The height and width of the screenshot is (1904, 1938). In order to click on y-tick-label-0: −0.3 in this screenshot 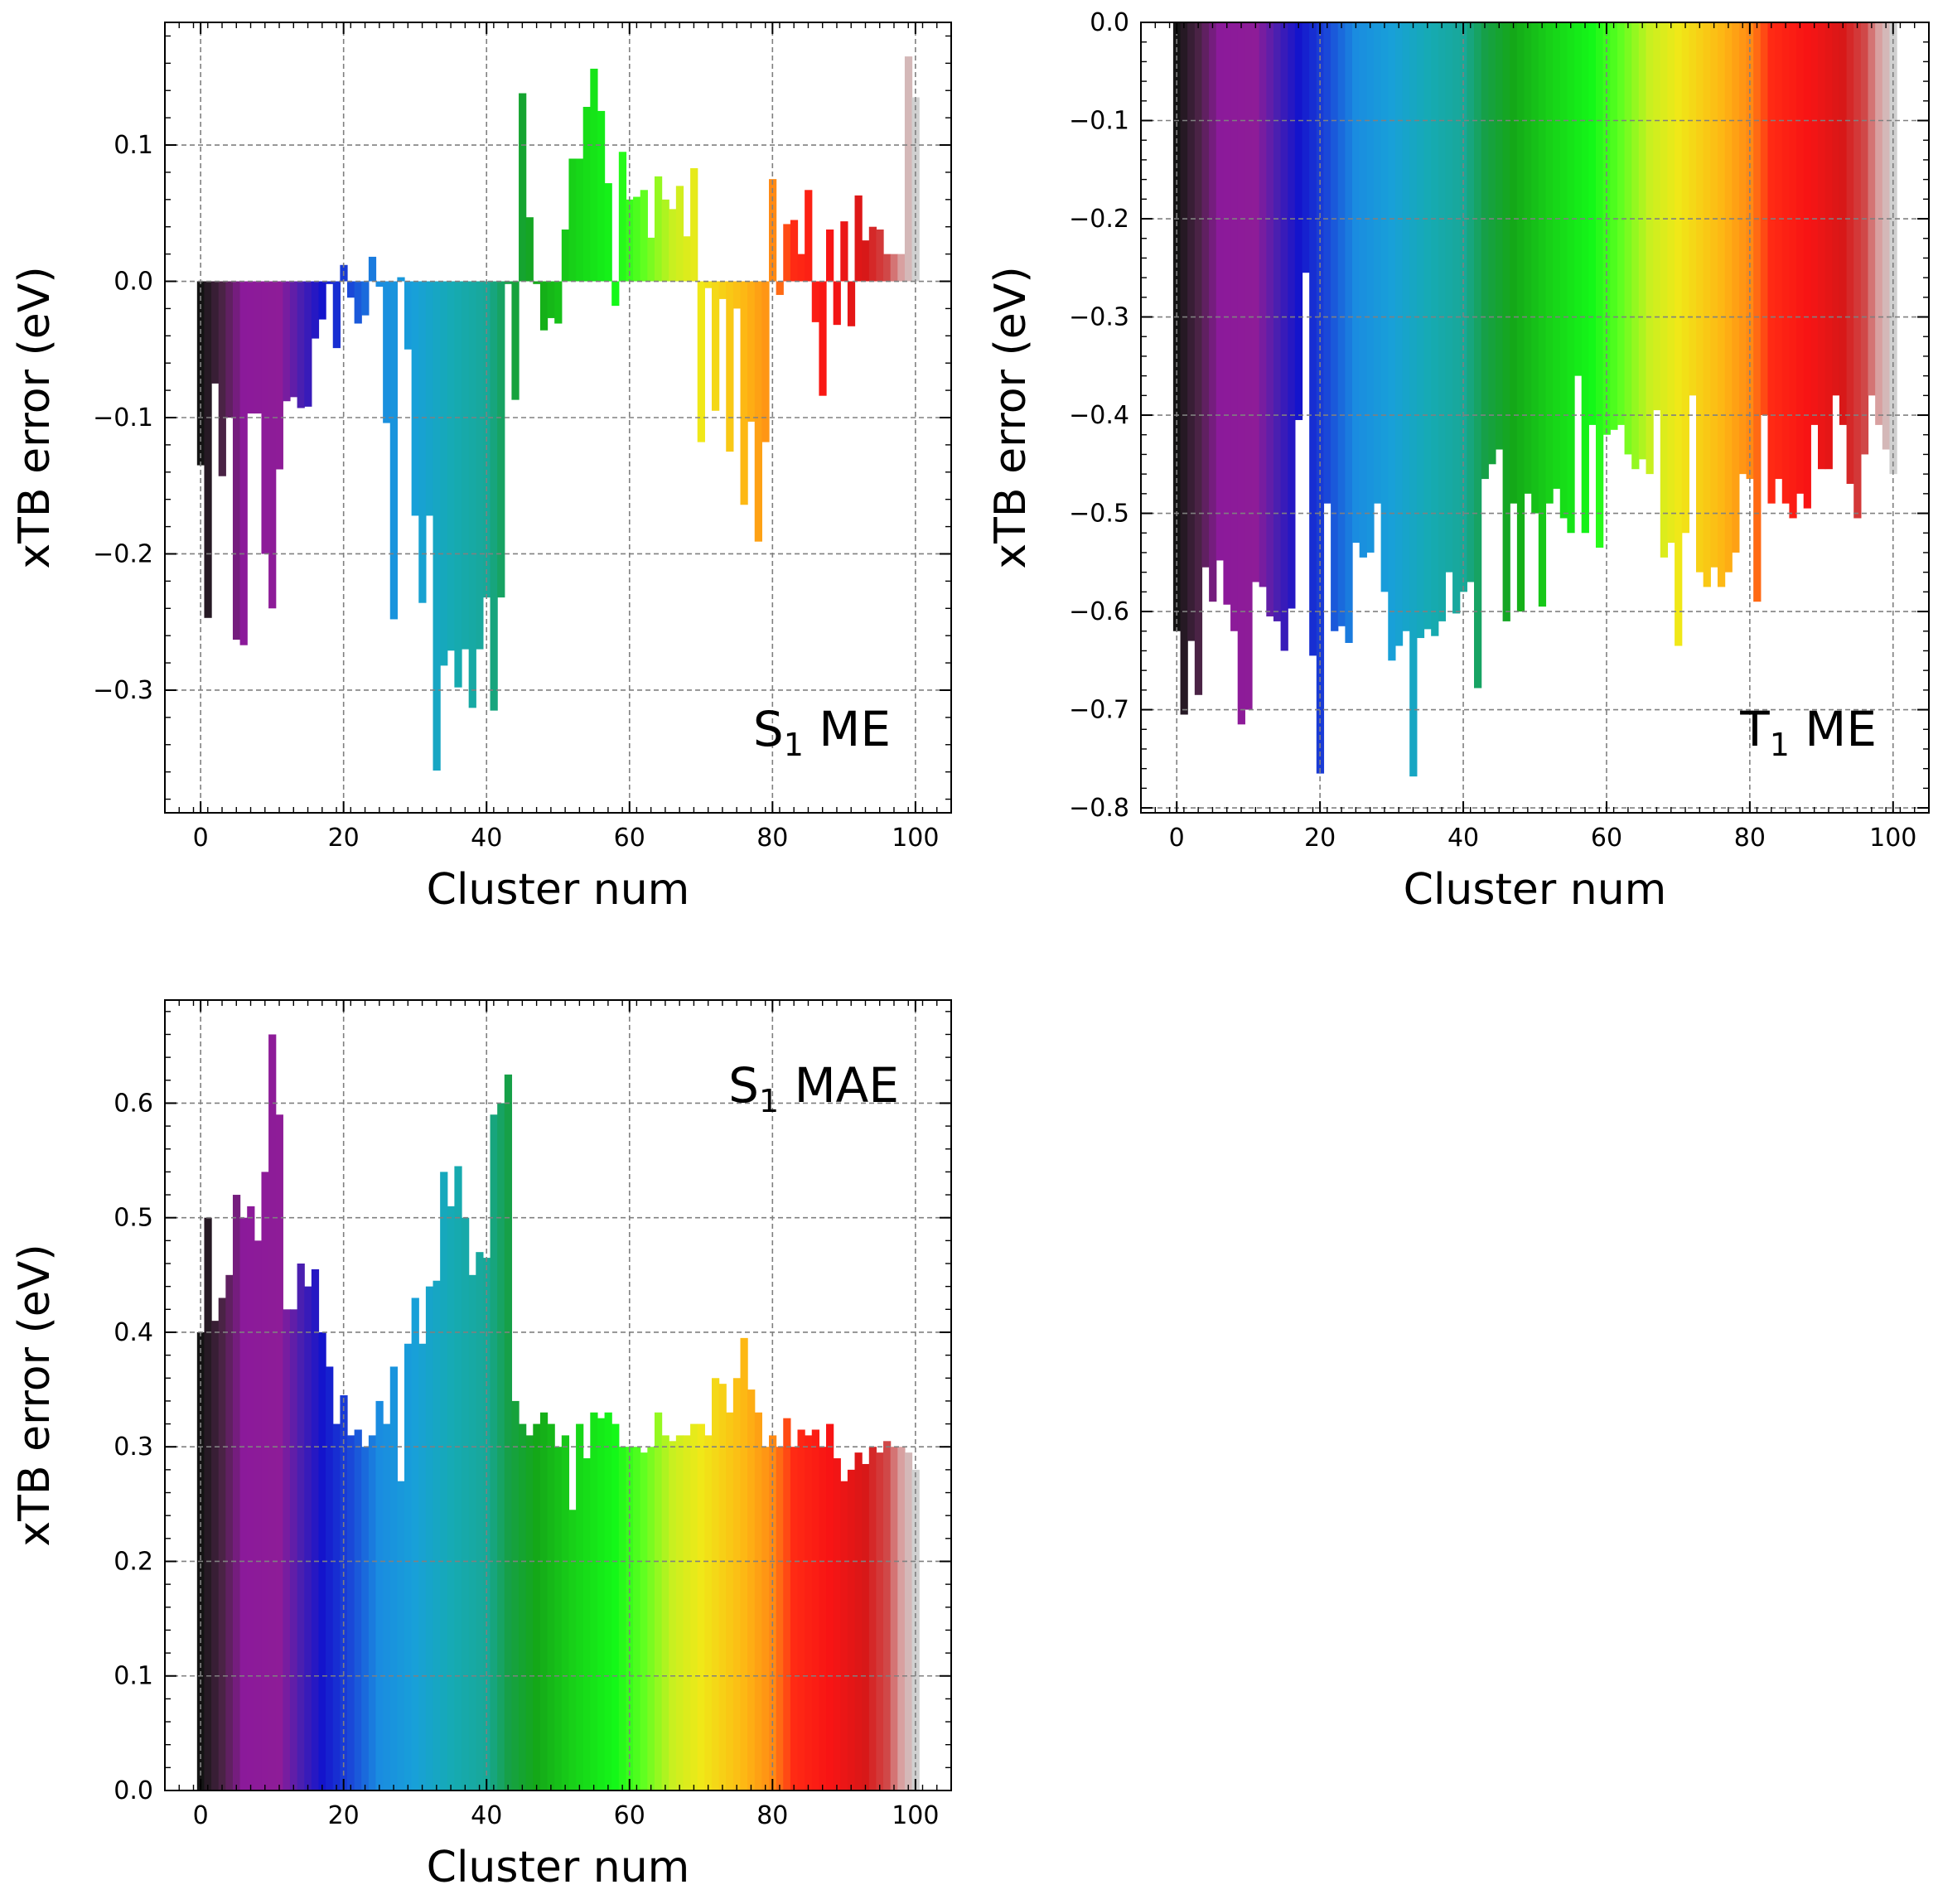, I will do `click(123, 690)`.